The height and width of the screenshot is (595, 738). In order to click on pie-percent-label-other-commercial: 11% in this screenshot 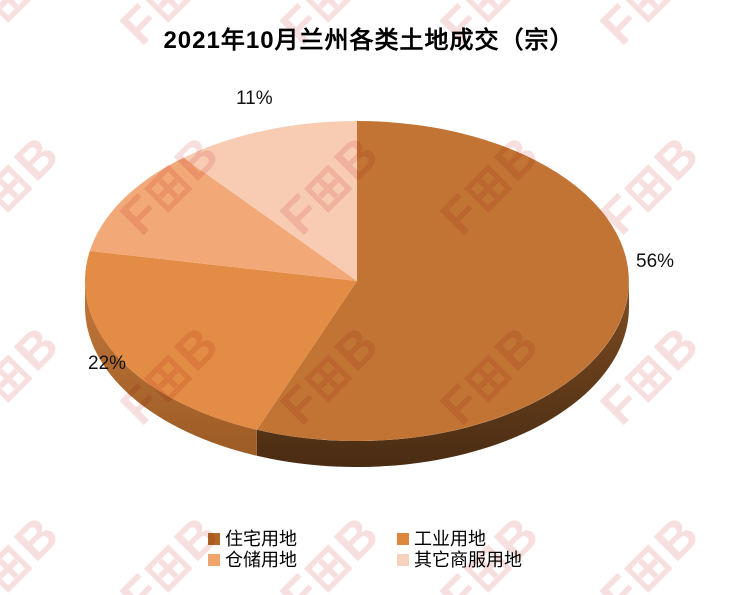, I will do `click(254, 98)`.